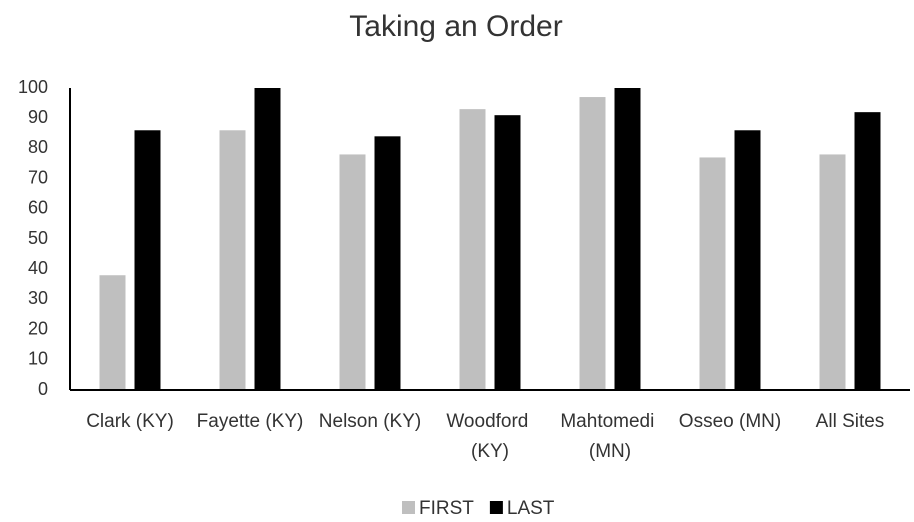  Describe the element at coordinates (250, 421) in the screenshot. I see `x-tick-label: Fayette (KY)` at that location.